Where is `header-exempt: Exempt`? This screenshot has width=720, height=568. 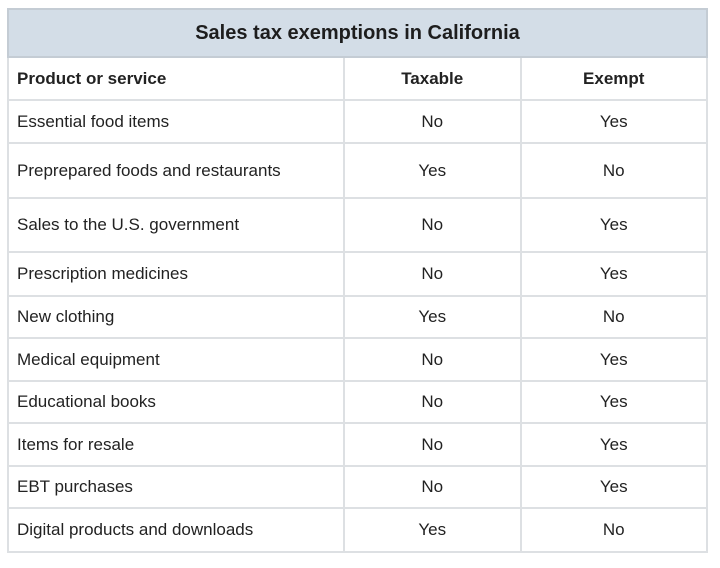
header-exempt: Exempt is located at coordinates (613, 78).